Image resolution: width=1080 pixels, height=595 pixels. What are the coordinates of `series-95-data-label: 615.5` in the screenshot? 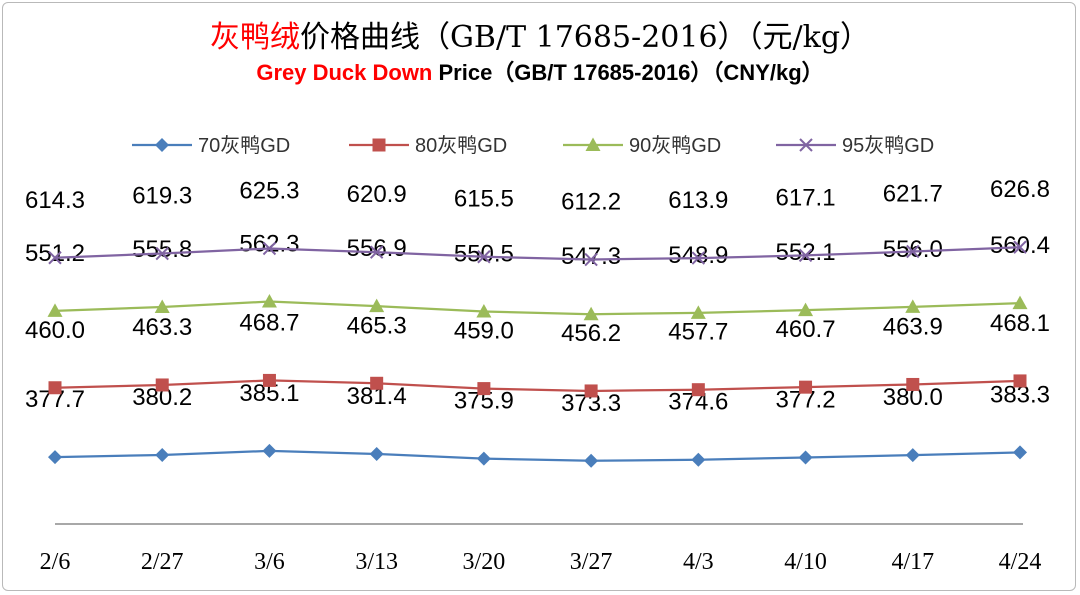 It's located at (484, 199).